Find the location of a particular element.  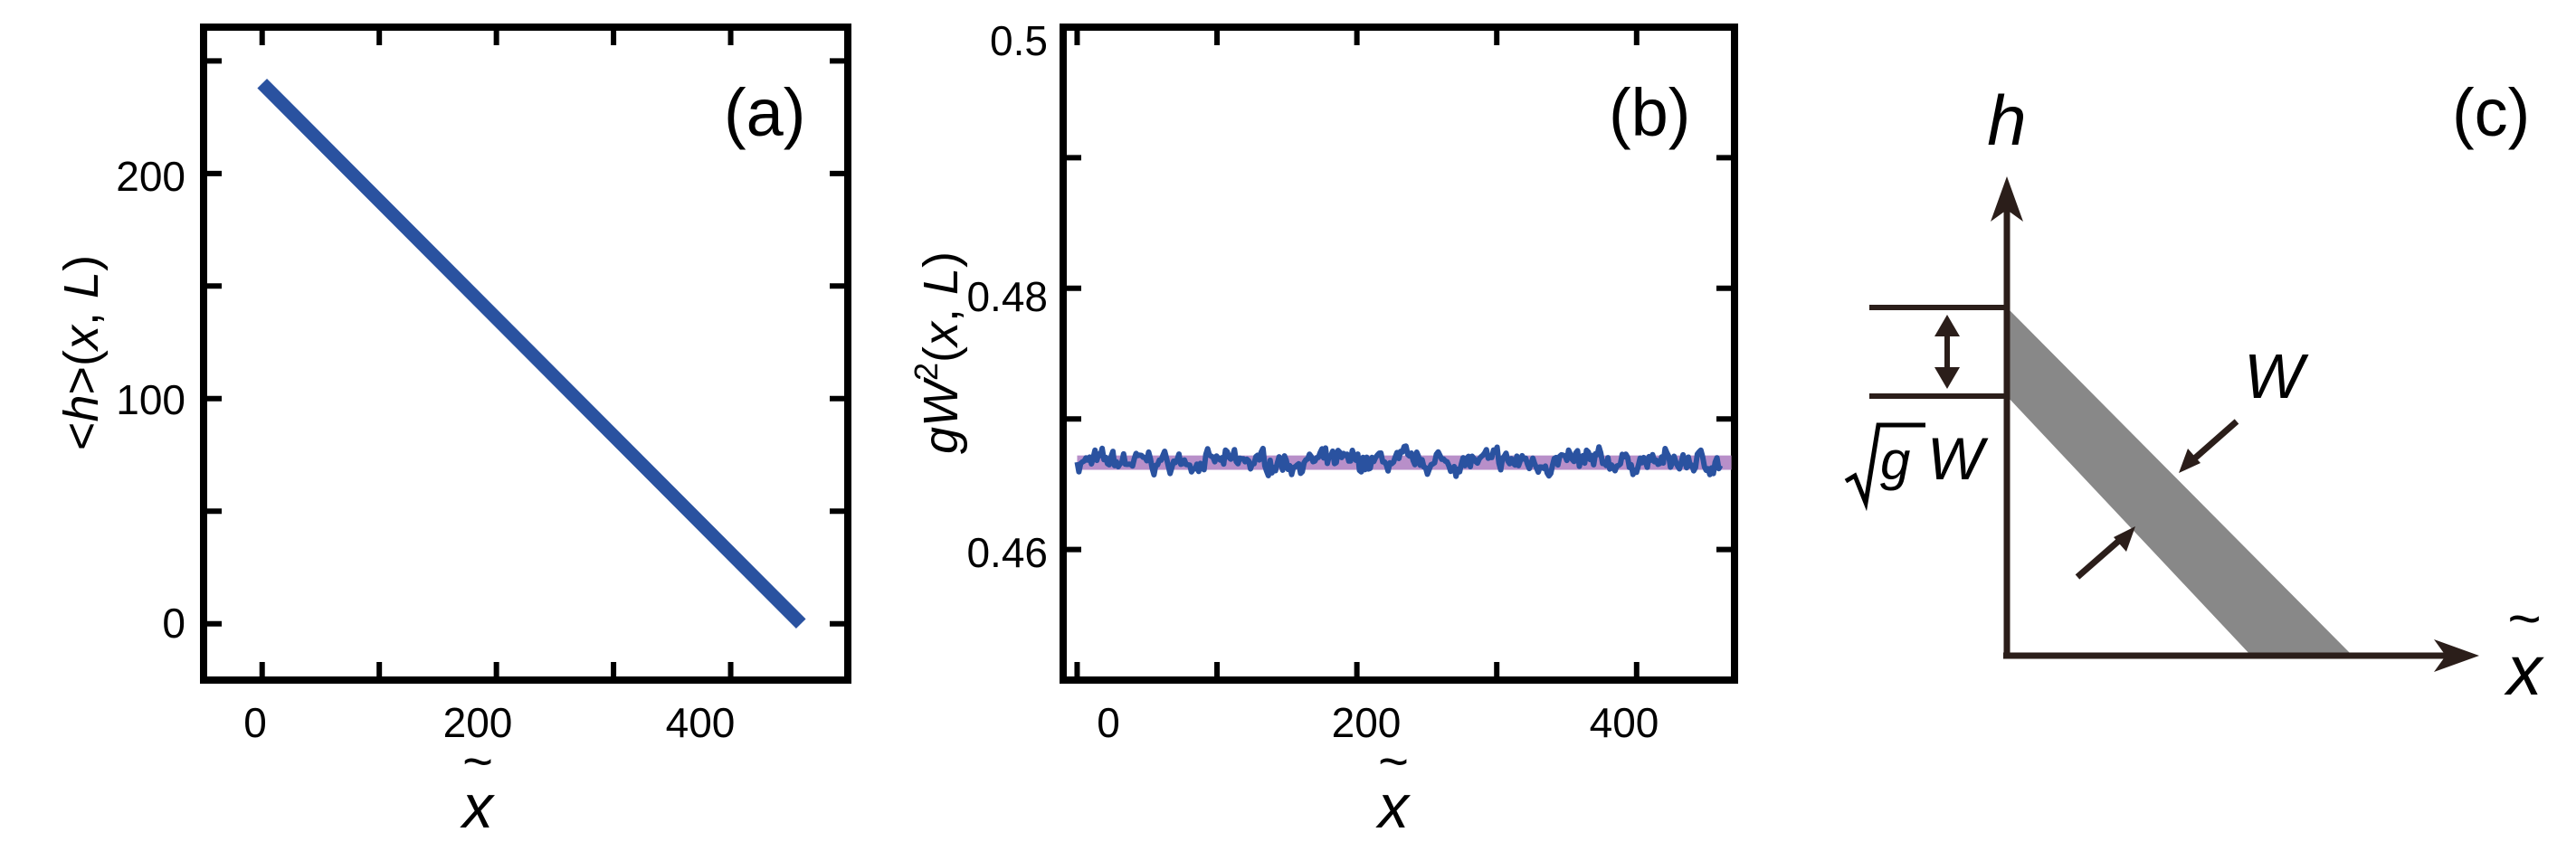

panel-b-xtick-label: 400 is located at coordinates (1624, 722).